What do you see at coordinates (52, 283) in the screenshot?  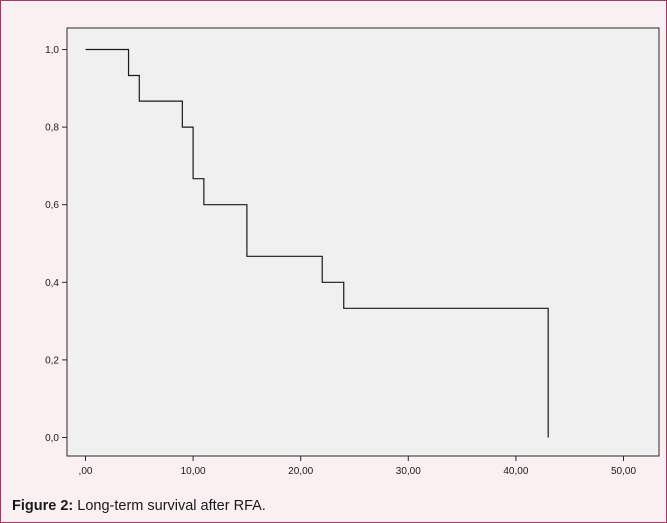 I see `y-tick-label: 0,4` at bounding box center [52, 283].